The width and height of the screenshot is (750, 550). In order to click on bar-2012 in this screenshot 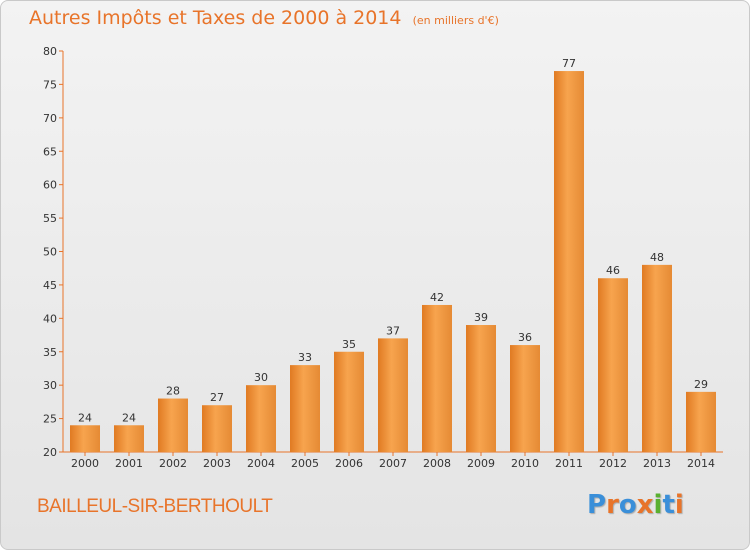, I will do `click(613, 365)`.